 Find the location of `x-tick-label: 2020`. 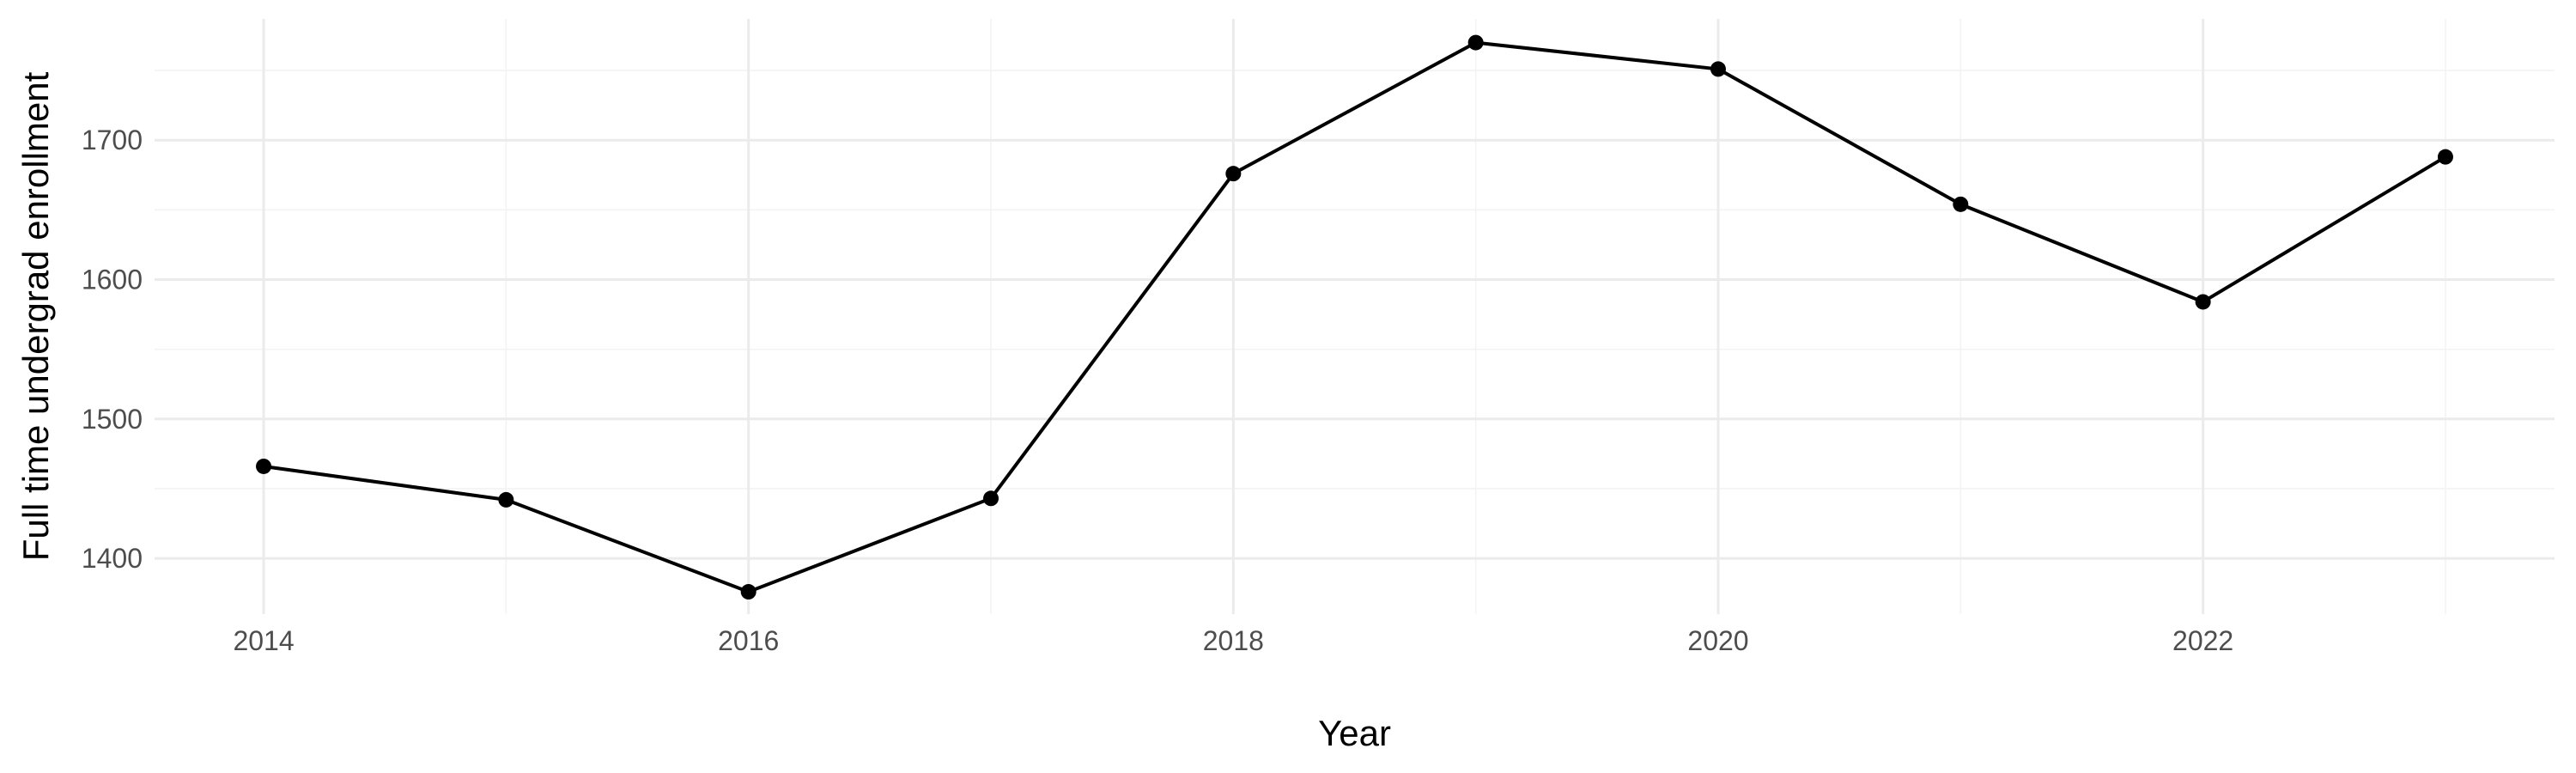

x-tick-label: 2020 is located at coordinates (1718, 640).